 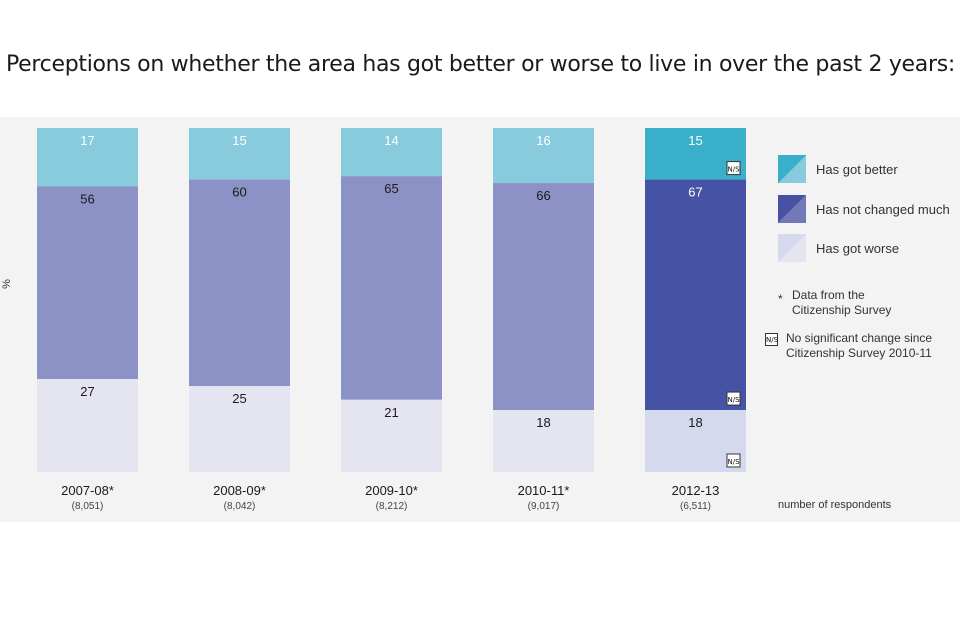 I want to click on legend-item-worse: Has got worse, so click(x=838, y=248).